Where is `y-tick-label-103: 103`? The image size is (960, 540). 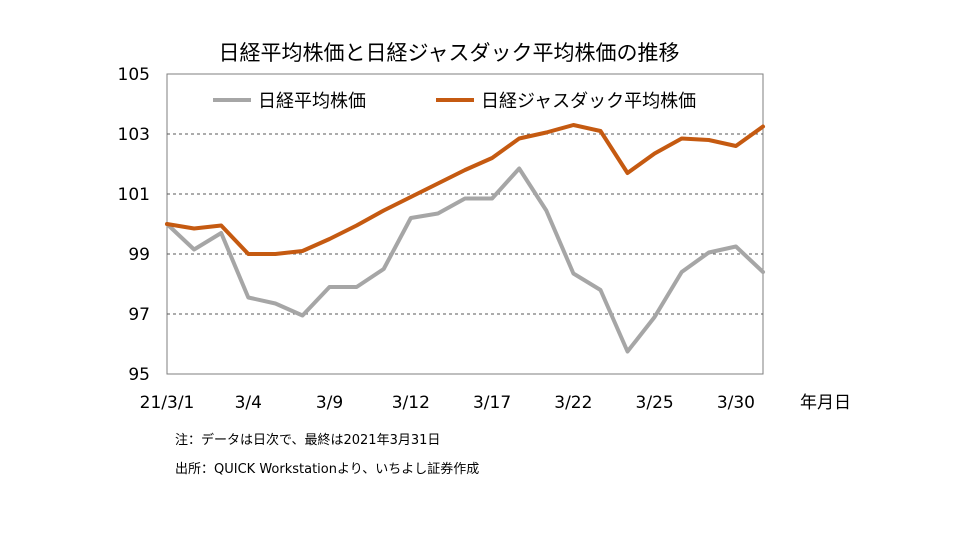 y-tick-label-103: 103 is located at coordinates (134, 135).